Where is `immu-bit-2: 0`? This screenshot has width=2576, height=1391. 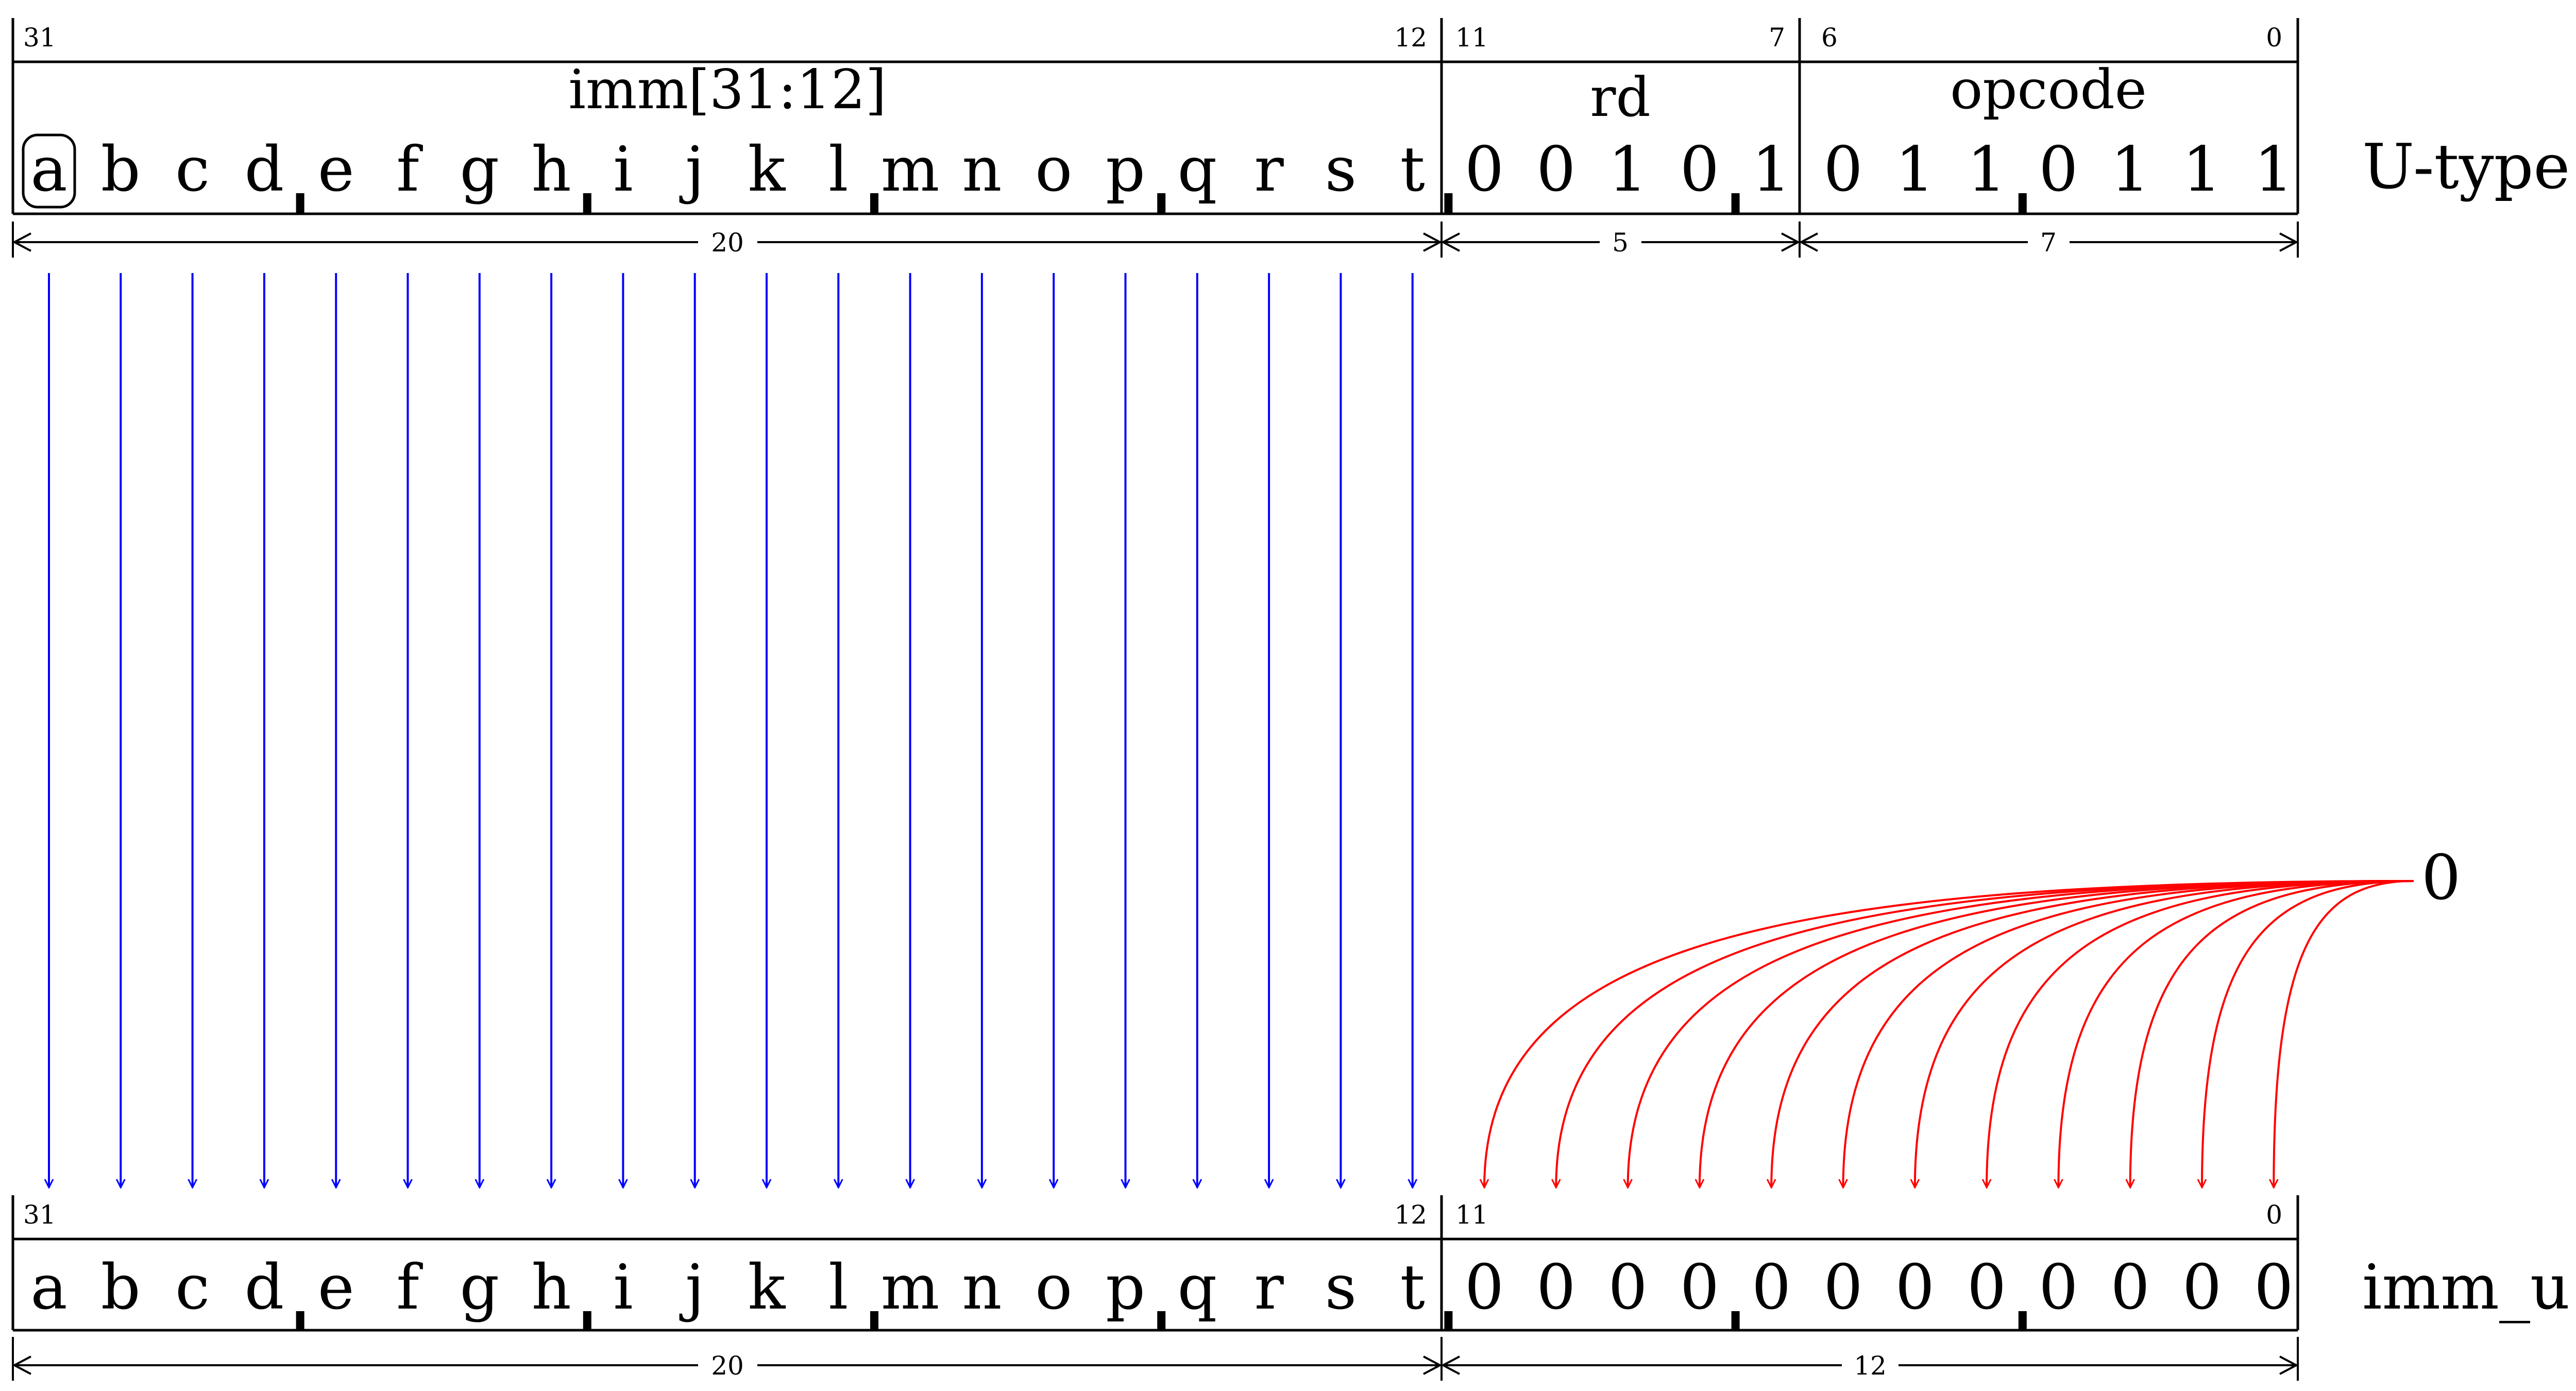
immu-bit-2: 0 is located at coordinates (2130, 1288).